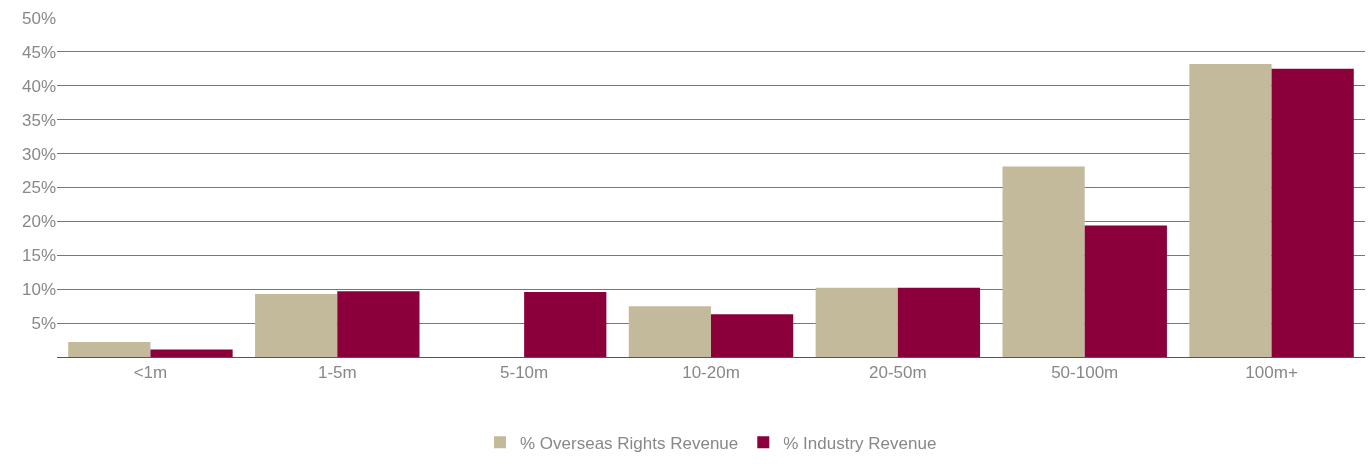  What do you see at coordinates (43, 324) in the screenshot?
I see `y-tick-label: 5%` at bounding box center [43, 324].